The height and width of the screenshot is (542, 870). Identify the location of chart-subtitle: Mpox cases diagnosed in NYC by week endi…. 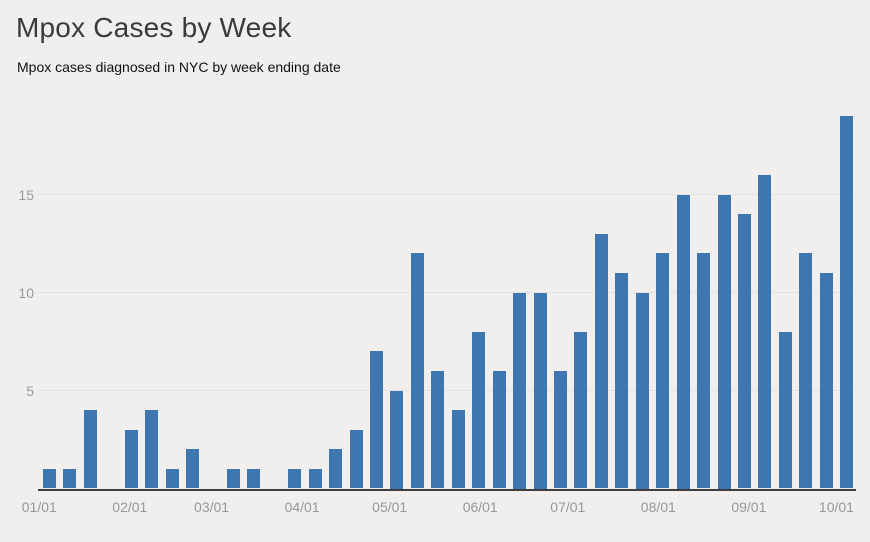
(179, 67).